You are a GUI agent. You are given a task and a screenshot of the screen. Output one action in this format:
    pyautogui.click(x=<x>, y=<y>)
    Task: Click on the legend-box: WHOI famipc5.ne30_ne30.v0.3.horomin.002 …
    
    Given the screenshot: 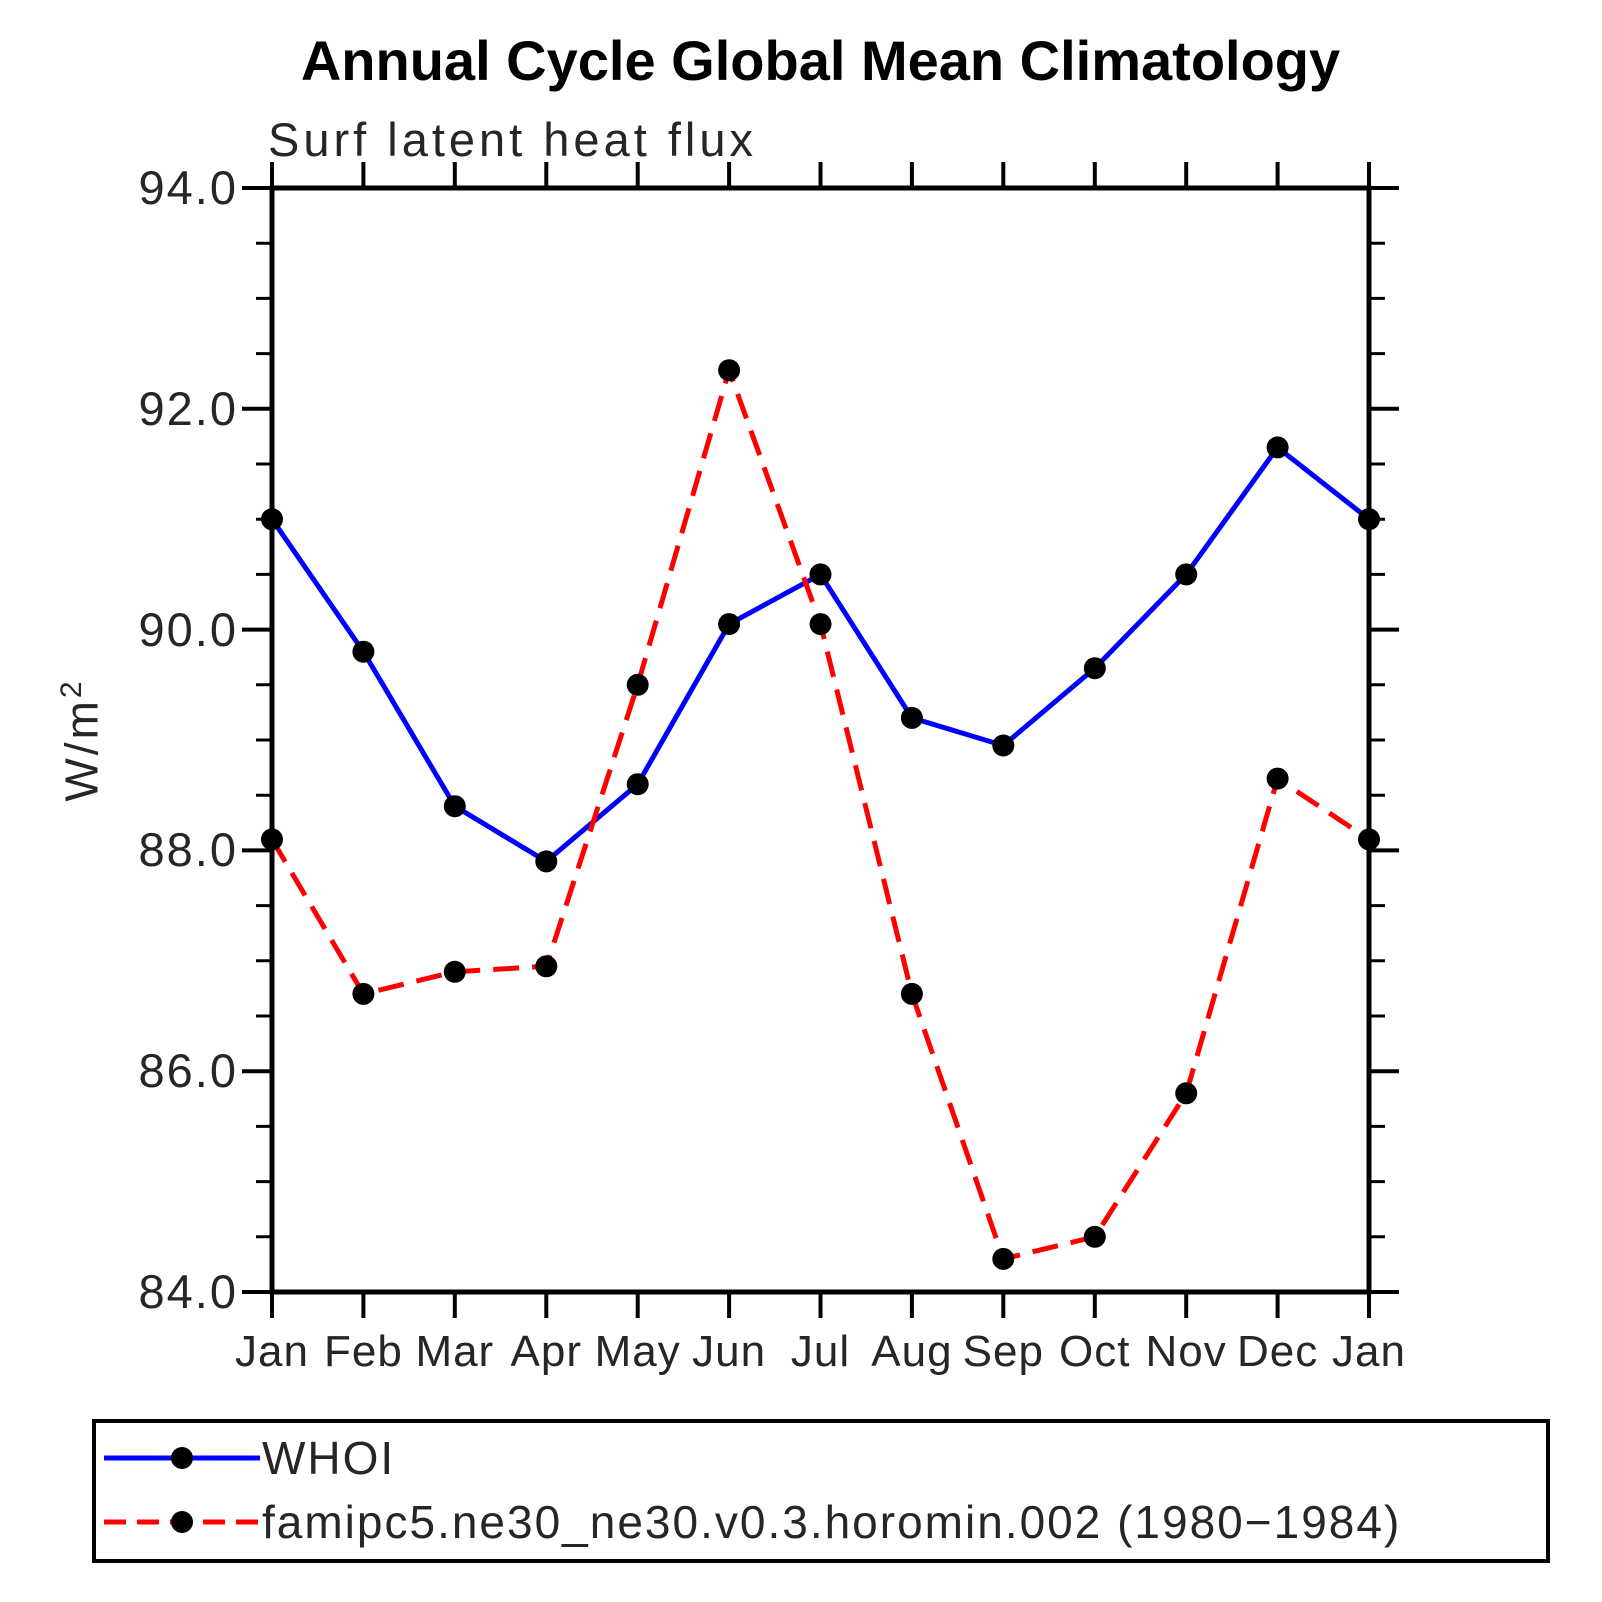 What is the action you would take?
    pyautogui.click(x=821, y=1491)
    